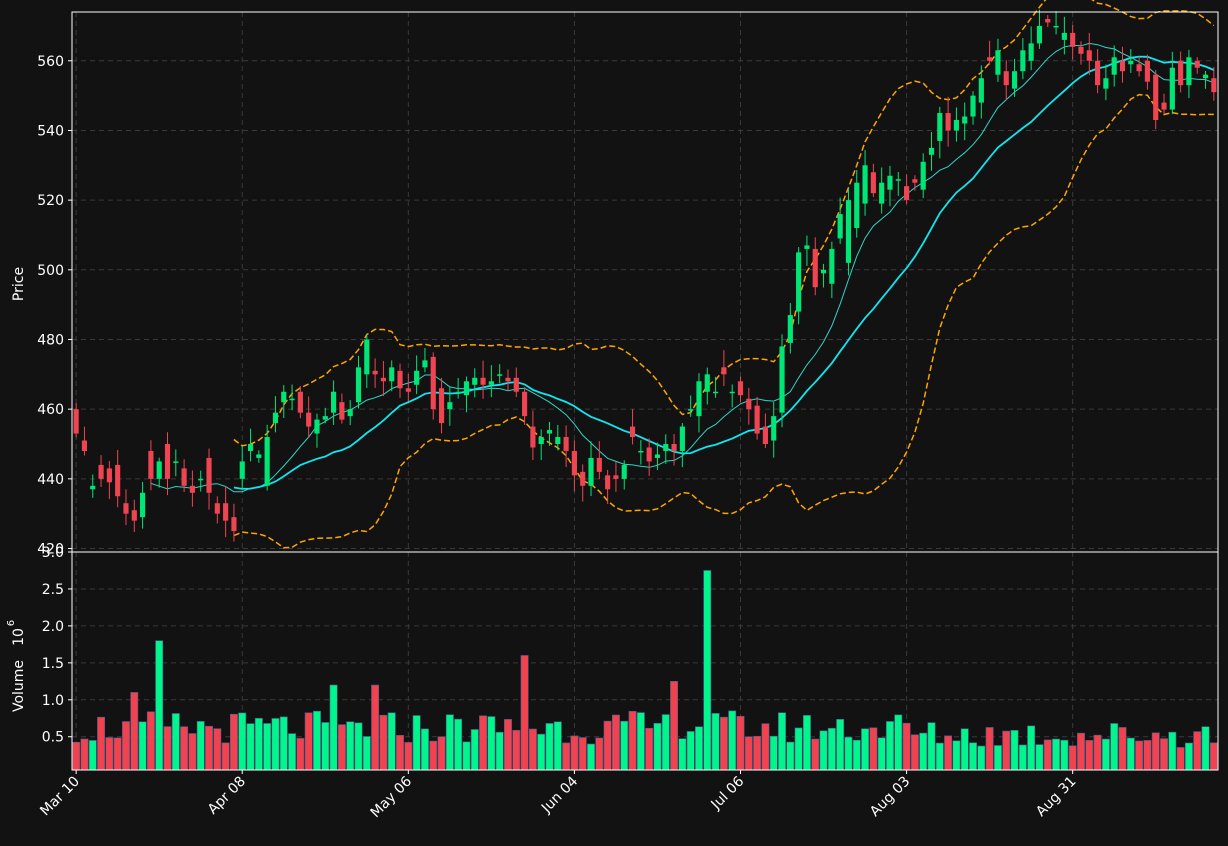 This screenshot has height=846, width=1228. Describe the element at coordinates (19, 284) in the screenshot. I see `price-axis-title: Price` at that location.